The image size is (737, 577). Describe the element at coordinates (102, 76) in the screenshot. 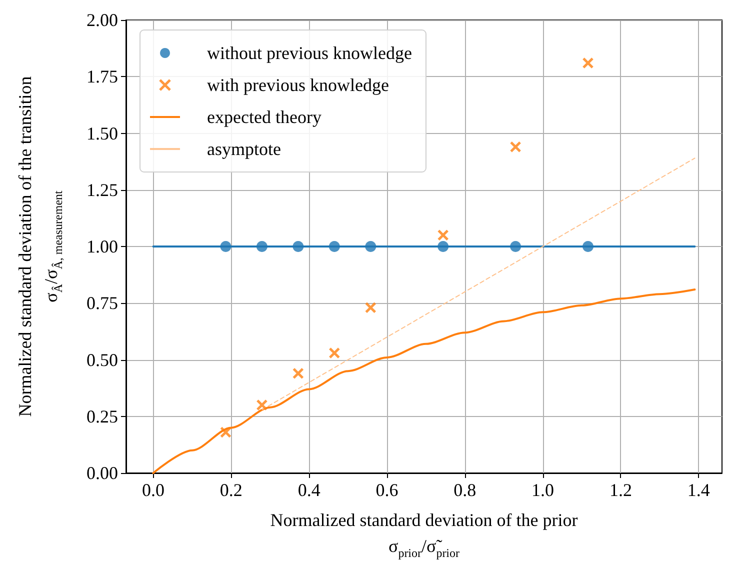

I see `y-tick-label: 1.75` at that location.